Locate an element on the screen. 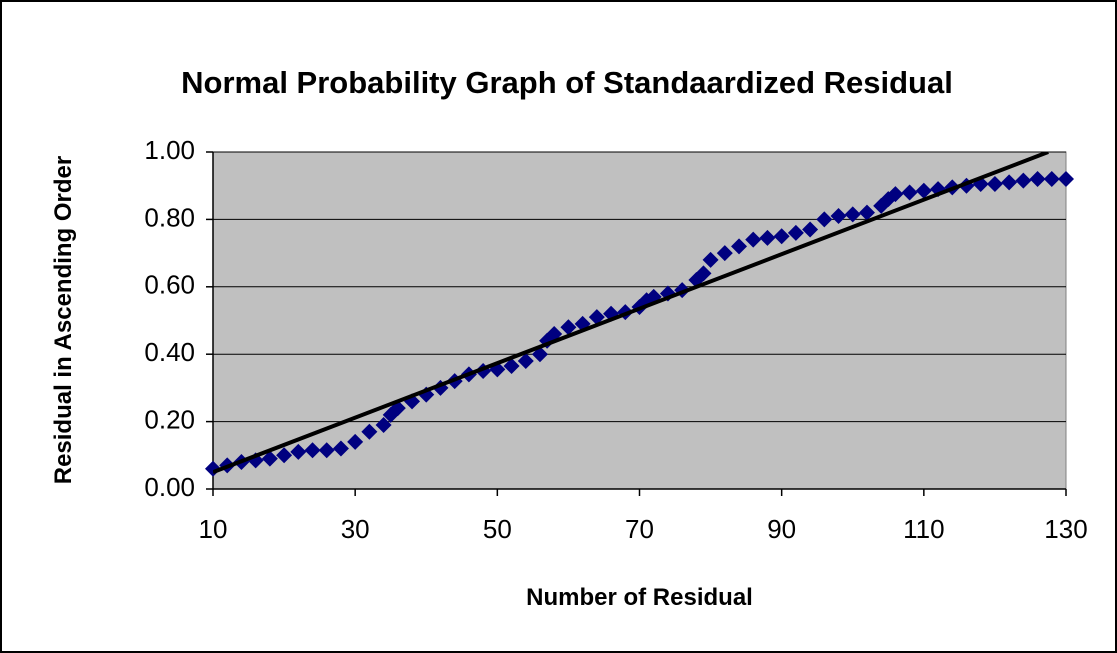 The image size is (1117, 653). y-tick-label: 0.40 is located at coordinates (169, 352).